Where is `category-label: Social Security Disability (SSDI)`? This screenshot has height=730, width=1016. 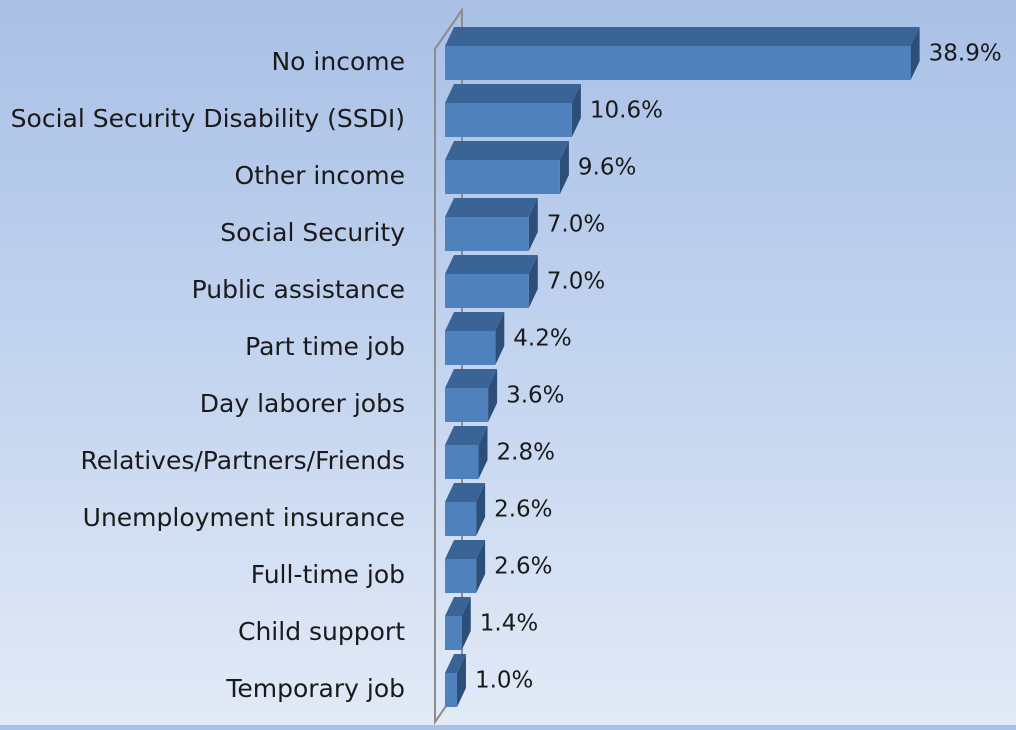
category-label: Social Security Disability (SSDI) is located at coordinates (208, 118).